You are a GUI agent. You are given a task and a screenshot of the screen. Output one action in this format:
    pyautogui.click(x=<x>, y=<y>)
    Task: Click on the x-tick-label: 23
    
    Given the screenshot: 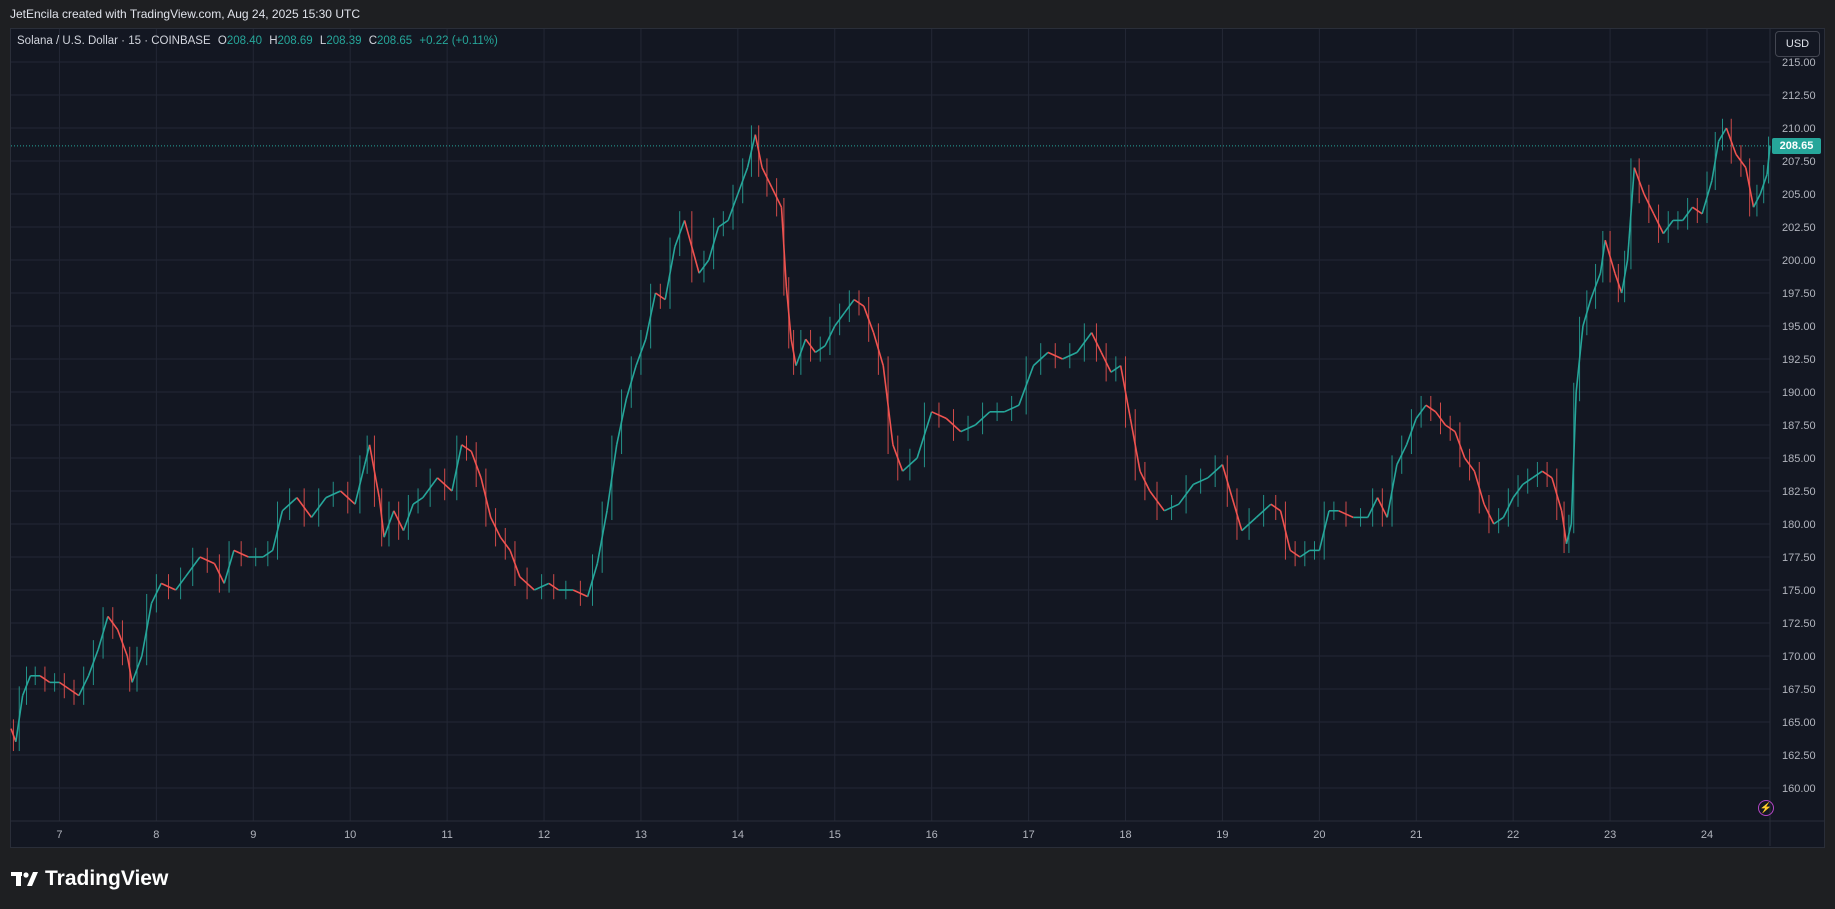 What is the action you would take?
    pyautogui.click(x=1610, y=835)
    